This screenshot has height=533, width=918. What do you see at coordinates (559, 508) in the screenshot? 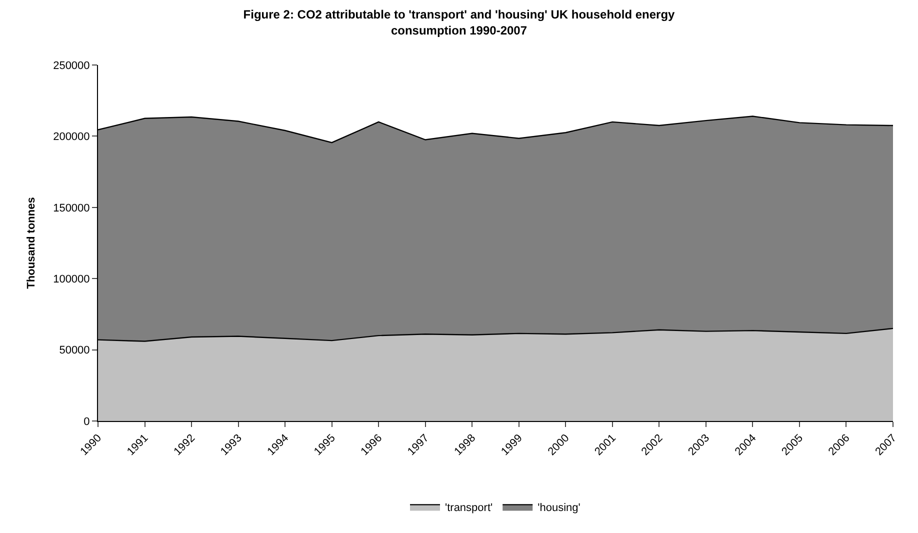
I see `legend-label: 'housing'` at bounding box center [559, 508].